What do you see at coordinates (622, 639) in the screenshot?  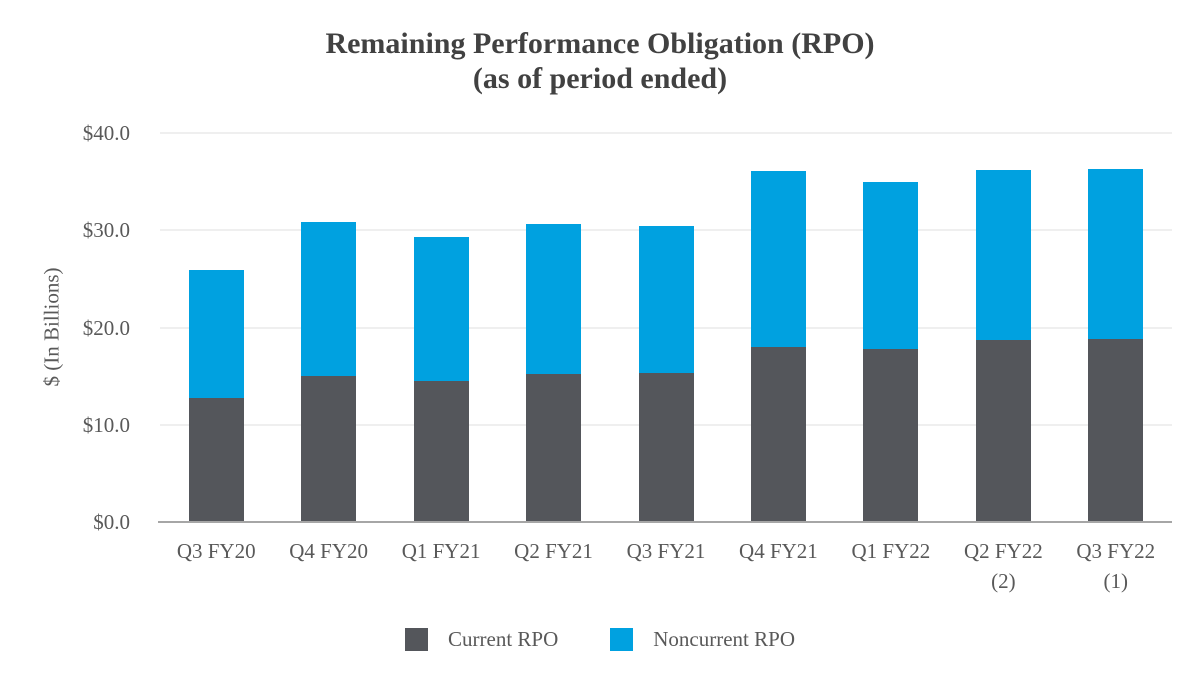 I see `legend-swatch-noncurrent-rpo` at bounding box center [622, 639].